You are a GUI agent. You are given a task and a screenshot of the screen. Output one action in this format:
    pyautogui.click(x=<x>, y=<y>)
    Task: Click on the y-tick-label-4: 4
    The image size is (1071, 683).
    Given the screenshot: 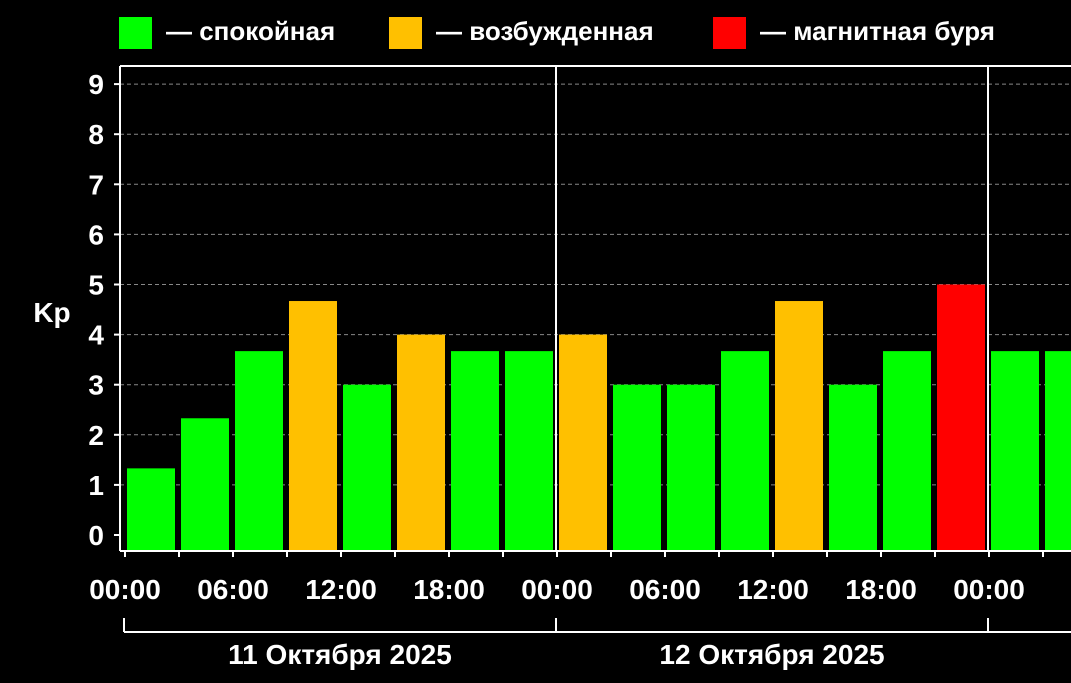 What is the action you would take?
    pyautogui.click(x=96, y=335)
    